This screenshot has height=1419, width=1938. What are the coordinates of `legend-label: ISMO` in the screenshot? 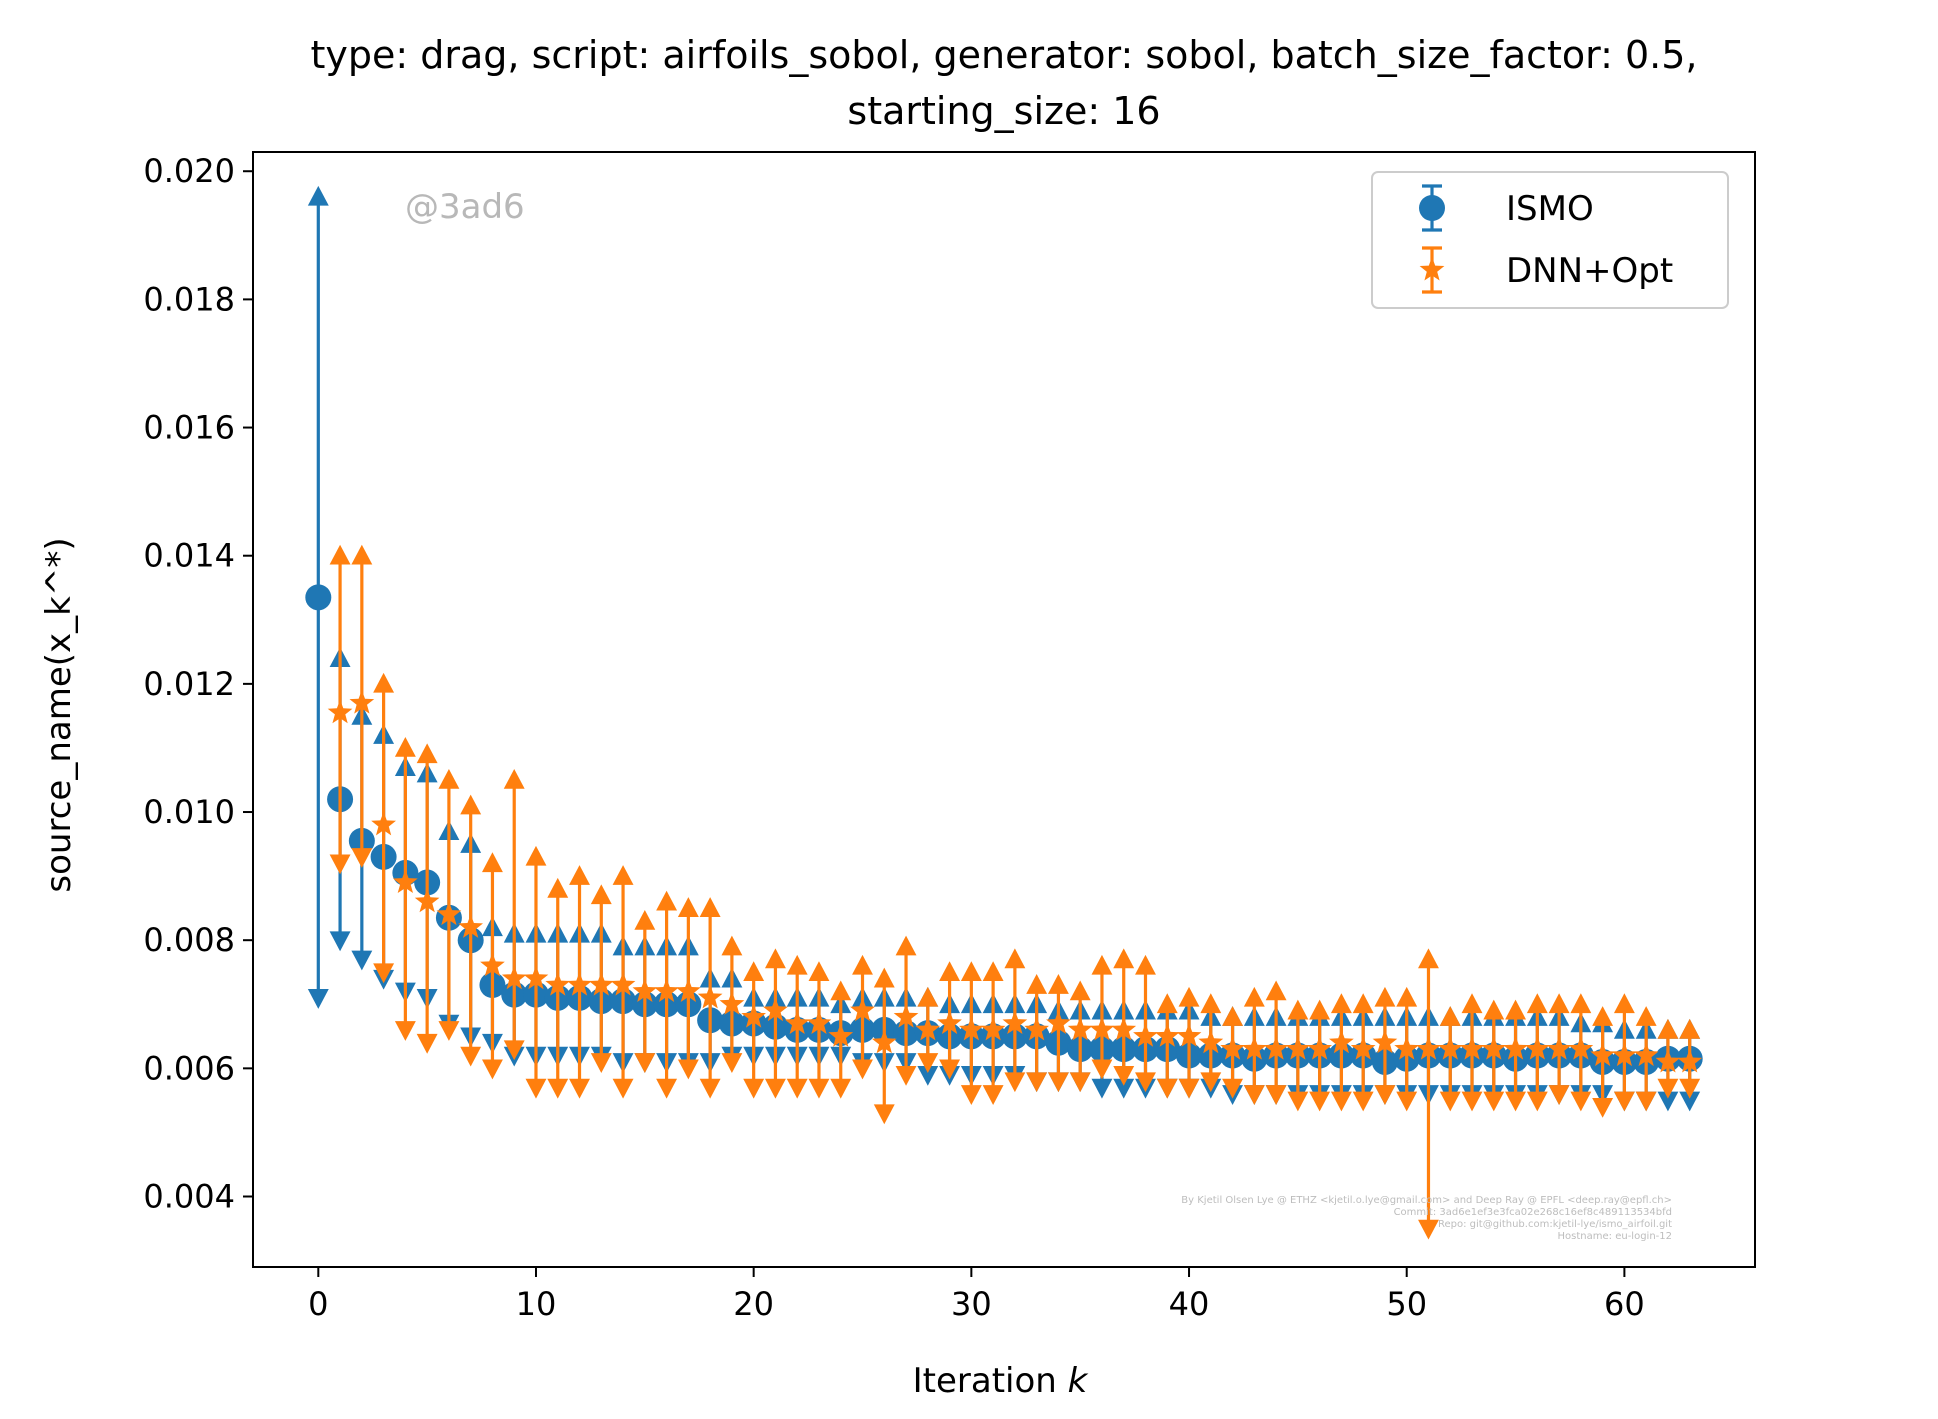 It's located at (1550, 209).